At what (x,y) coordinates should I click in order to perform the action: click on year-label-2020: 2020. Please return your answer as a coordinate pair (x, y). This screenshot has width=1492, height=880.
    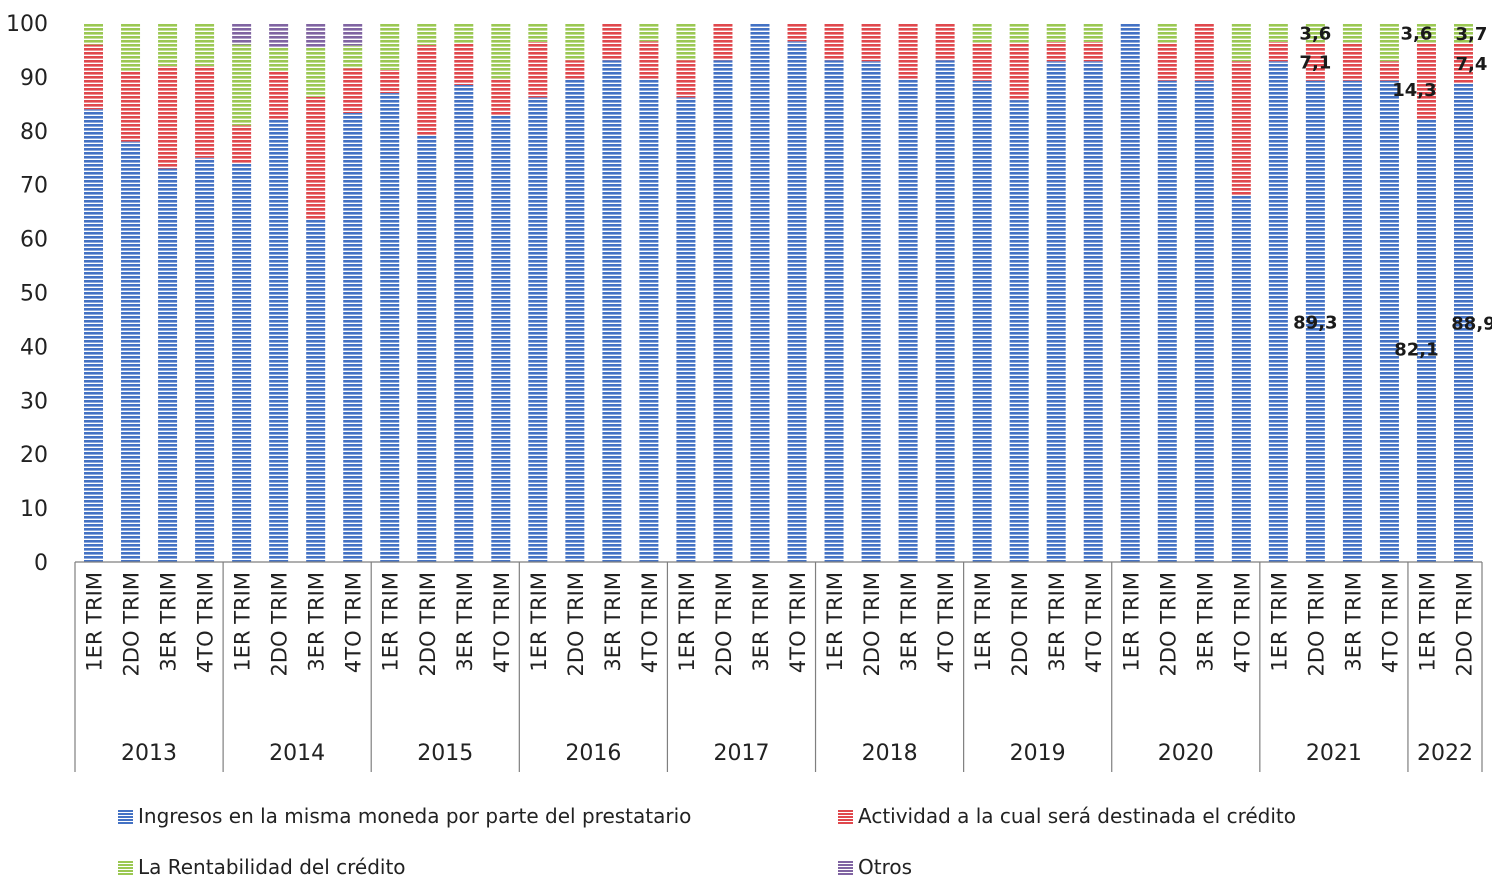
    Looking at the image, I should click on (1186, 753).